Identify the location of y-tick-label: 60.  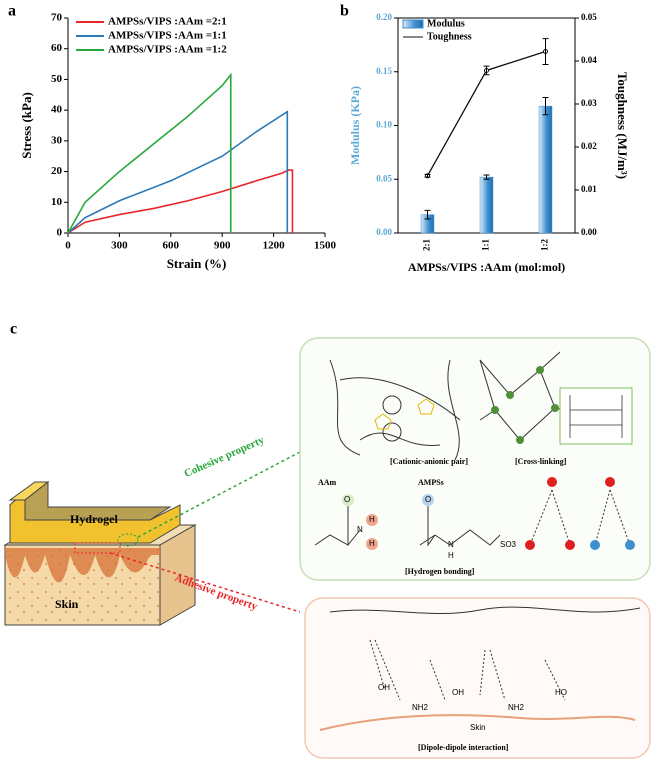
(57, 48).